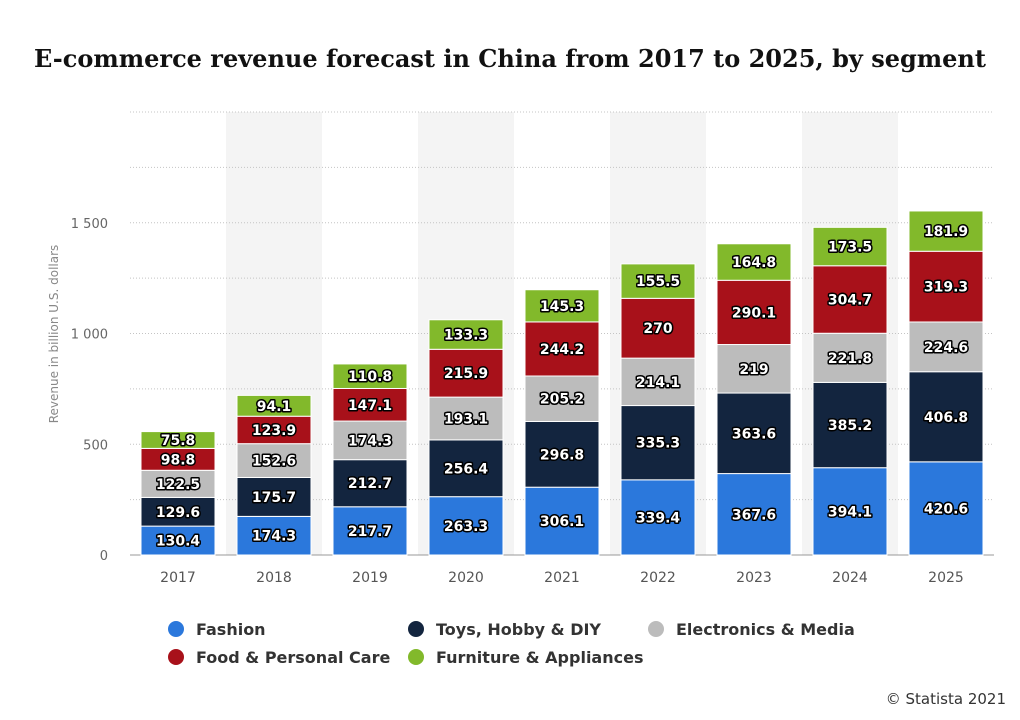  I want to click on data-label: 75.8, so click(178, 441).